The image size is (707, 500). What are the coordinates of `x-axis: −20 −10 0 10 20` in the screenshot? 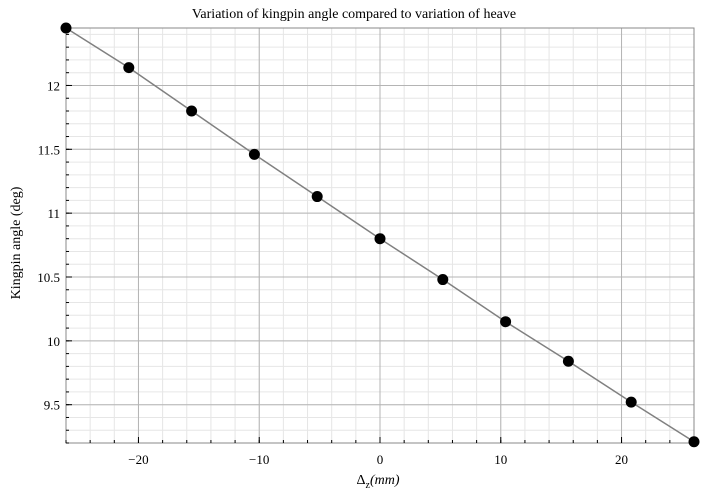 It's located at (380, 452).